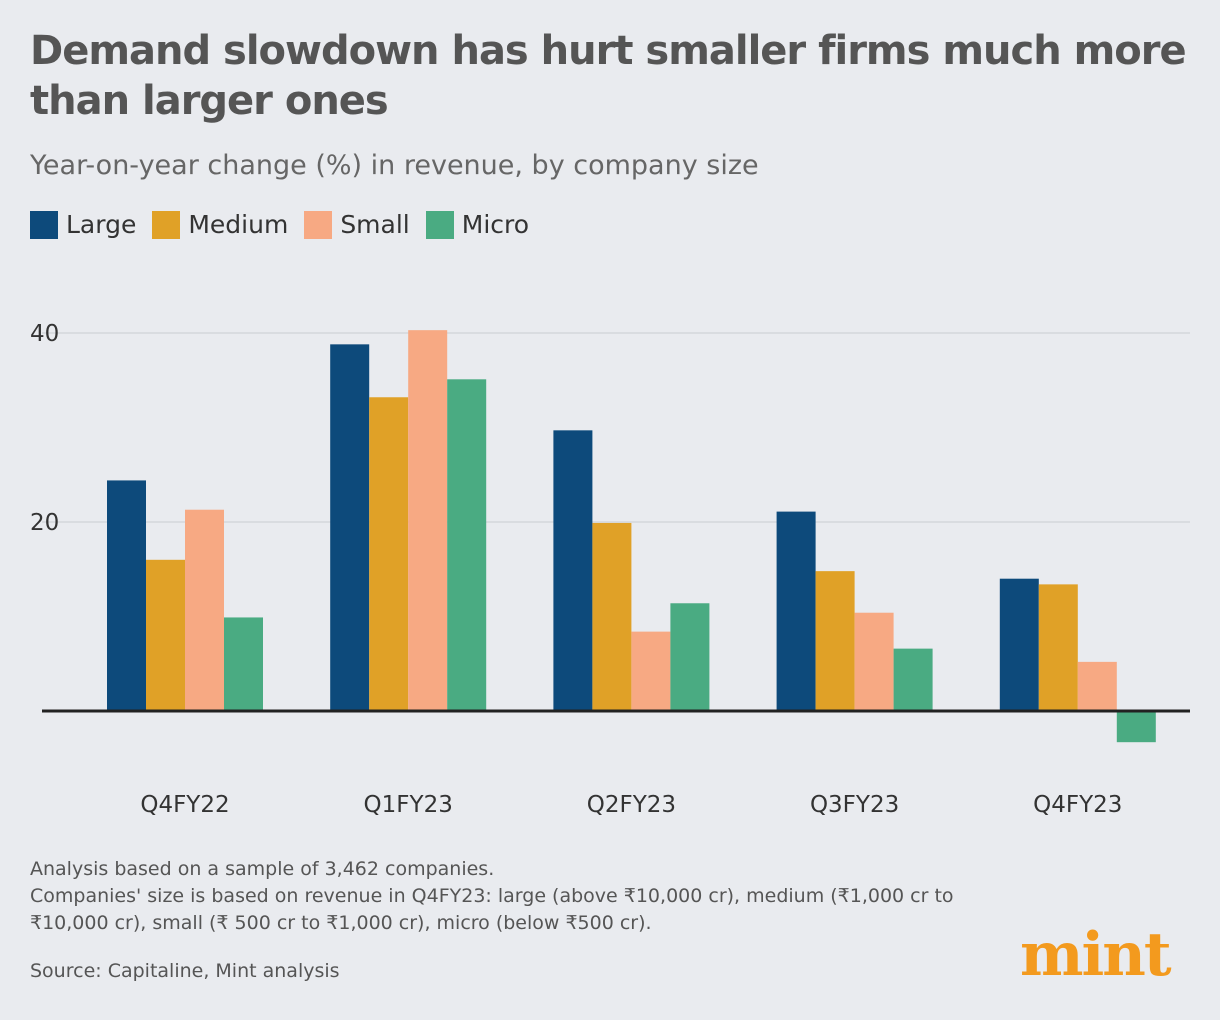 The height and width of the screenshot is (1020, 1220). What do you see at coordinates (1096, 955) in the screenshot?
I see `mint-logo: mint` at bounding box center [1096, 955].